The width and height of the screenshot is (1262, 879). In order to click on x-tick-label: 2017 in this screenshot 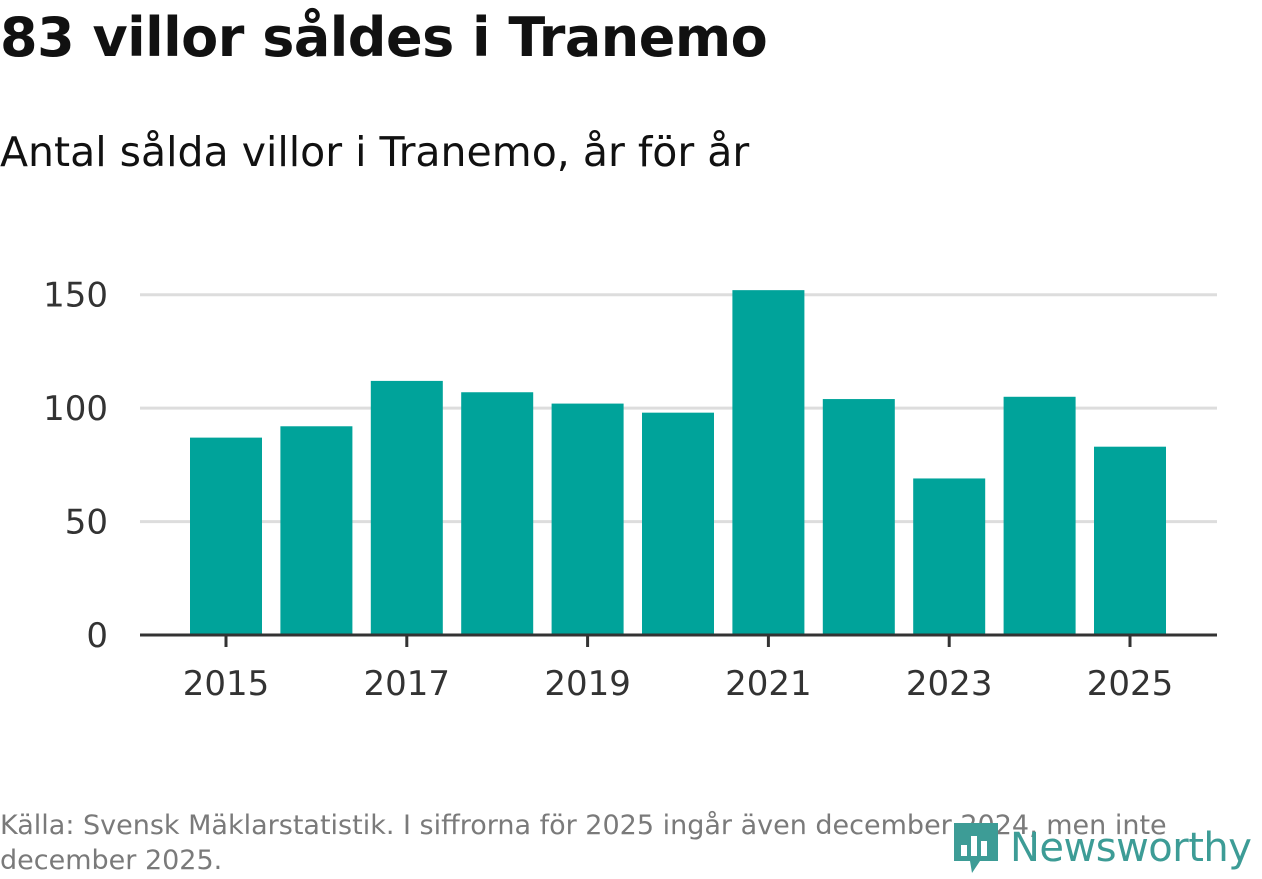, I will do `click(407, 684)`.